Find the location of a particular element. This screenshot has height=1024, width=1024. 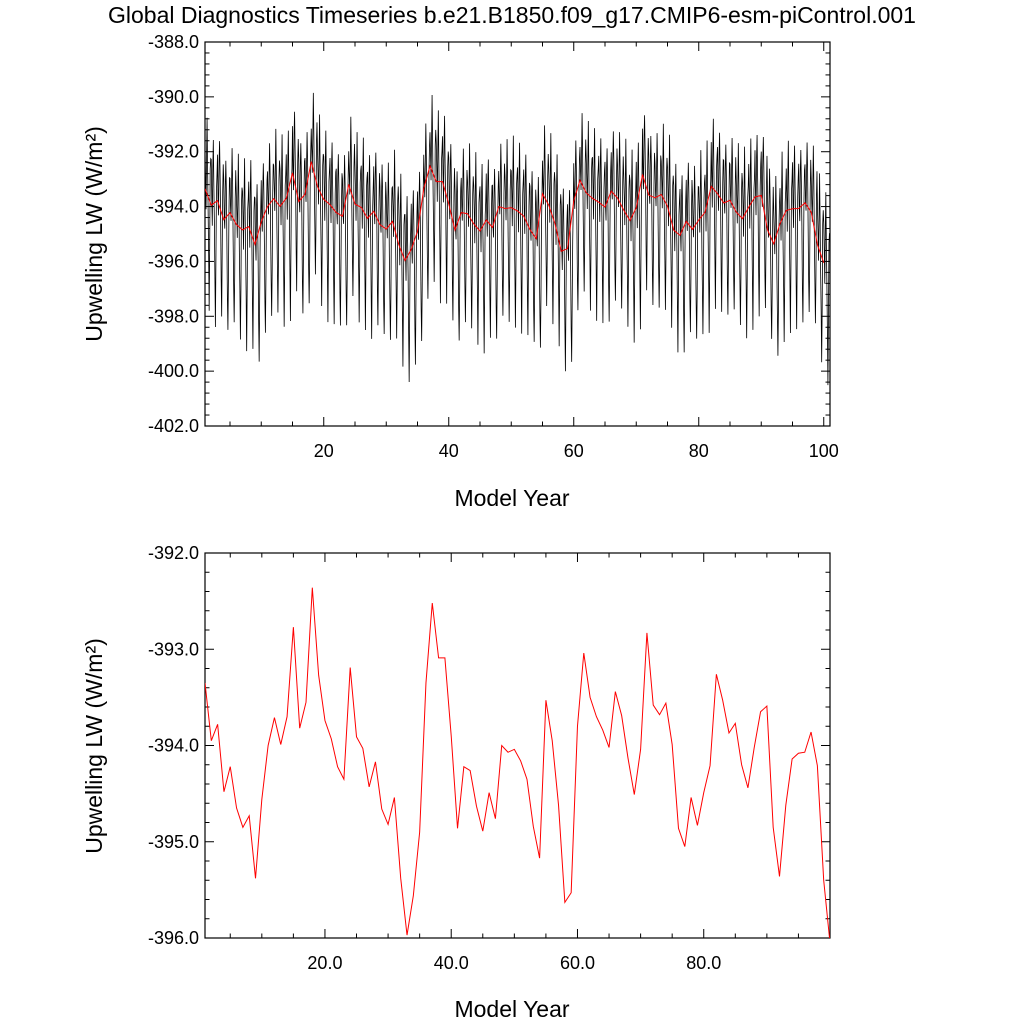

bottom-x-tick-label: 80.0 is located at coordinates (703, 963).